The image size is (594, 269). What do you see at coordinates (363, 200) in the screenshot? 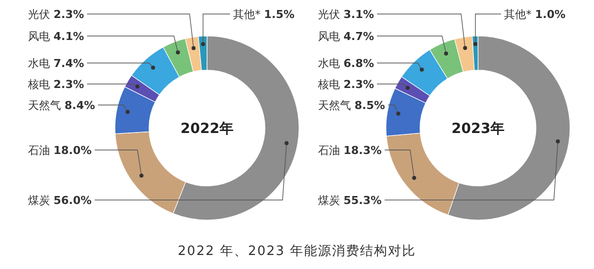
I see `data-label: 55.3%` at bounding box center [363, 200].